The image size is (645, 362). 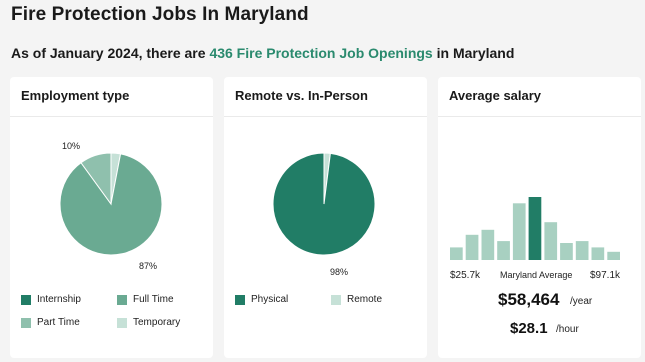 What do you see at coordinates (160, 14) in the screenshot?
I see `page-title: Fire Protection Jobs In Maryland` at bounding box center [160, 14].